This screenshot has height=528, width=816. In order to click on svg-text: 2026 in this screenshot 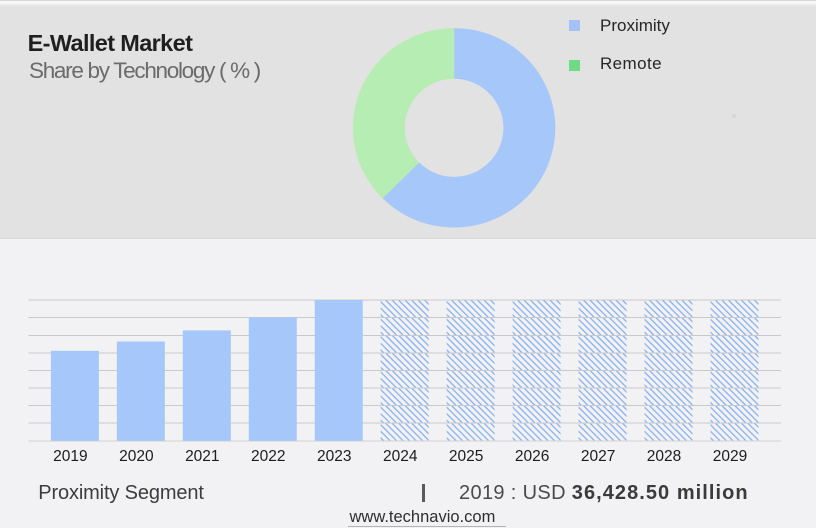, I will do `click(532, 456)`.